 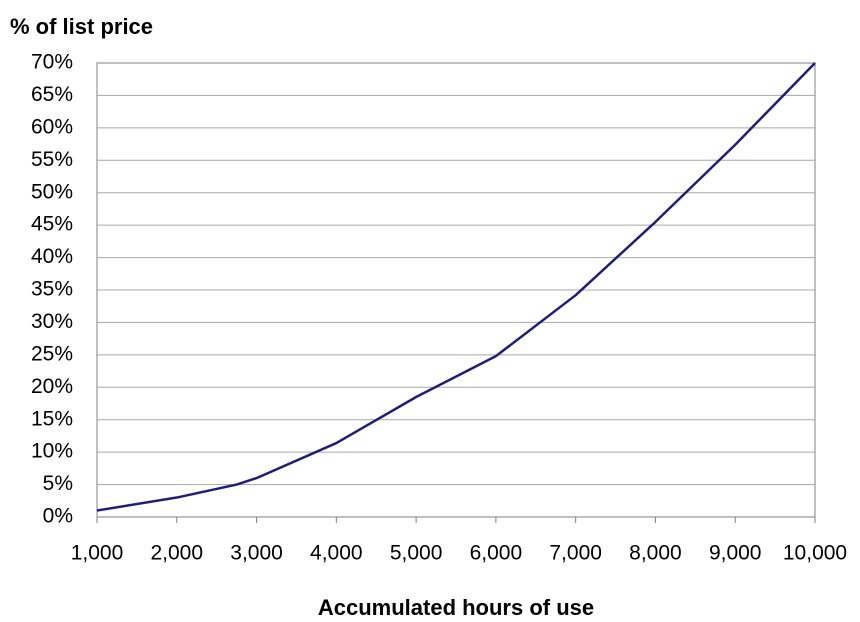 What do you see at coordinates (52, 159) in the screenshot?
I see `y-tick-label: 55%` at bounding box center [52, 159].